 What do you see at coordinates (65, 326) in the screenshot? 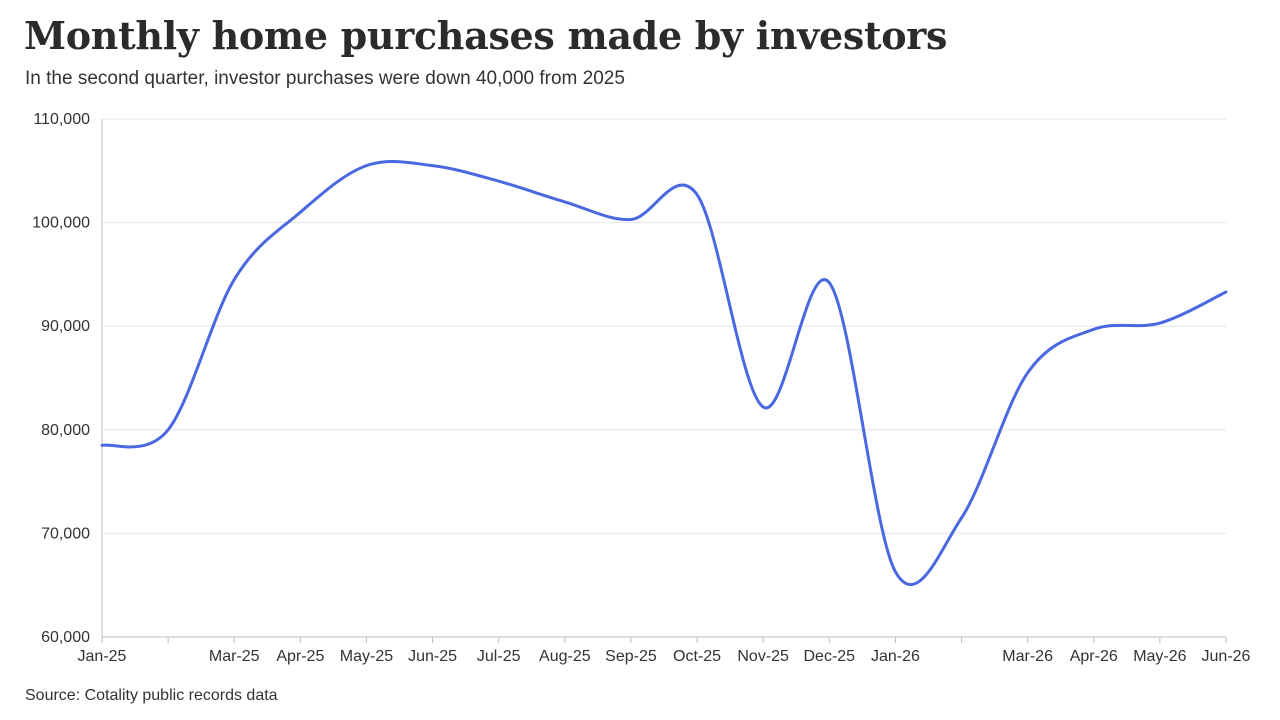
I see `y-tick-label: 90,000` at bounding box center [65, 326].